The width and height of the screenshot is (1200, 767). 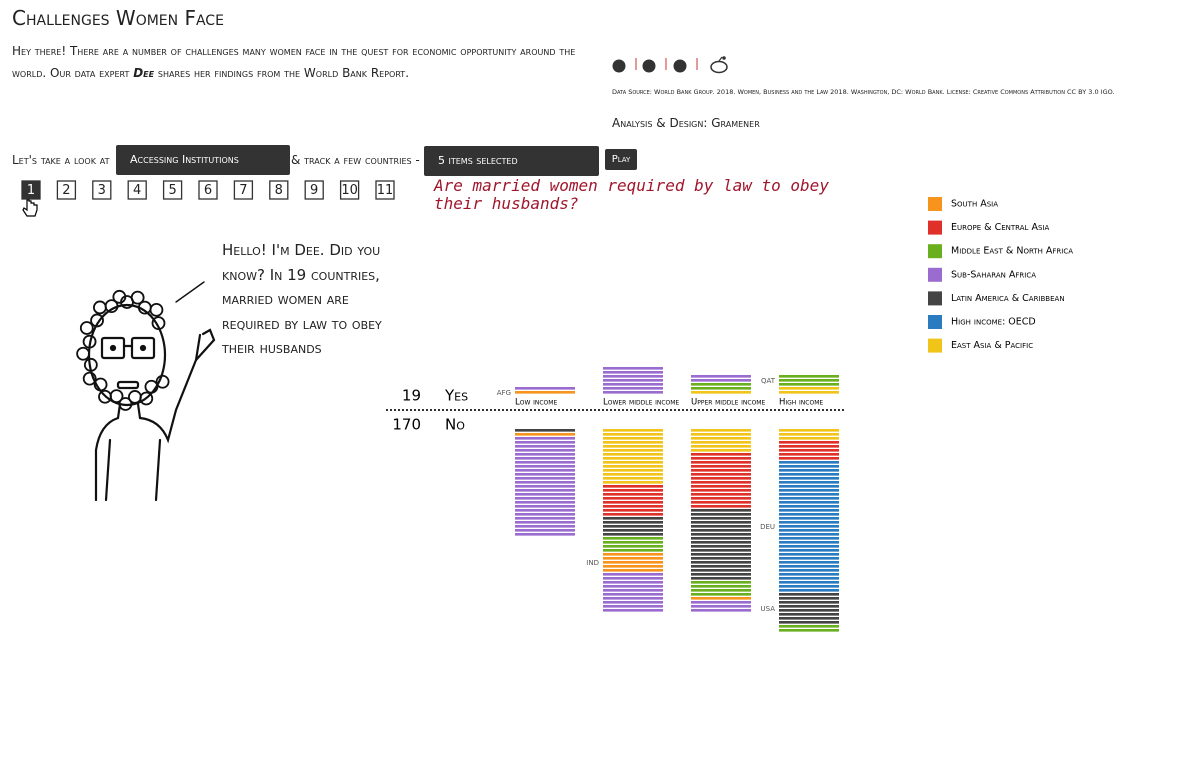 What do you see at coordinates (511, 161) in the screenshot?
I see `country-dropdown: 5 items selected` at bounding box center [511, 161].